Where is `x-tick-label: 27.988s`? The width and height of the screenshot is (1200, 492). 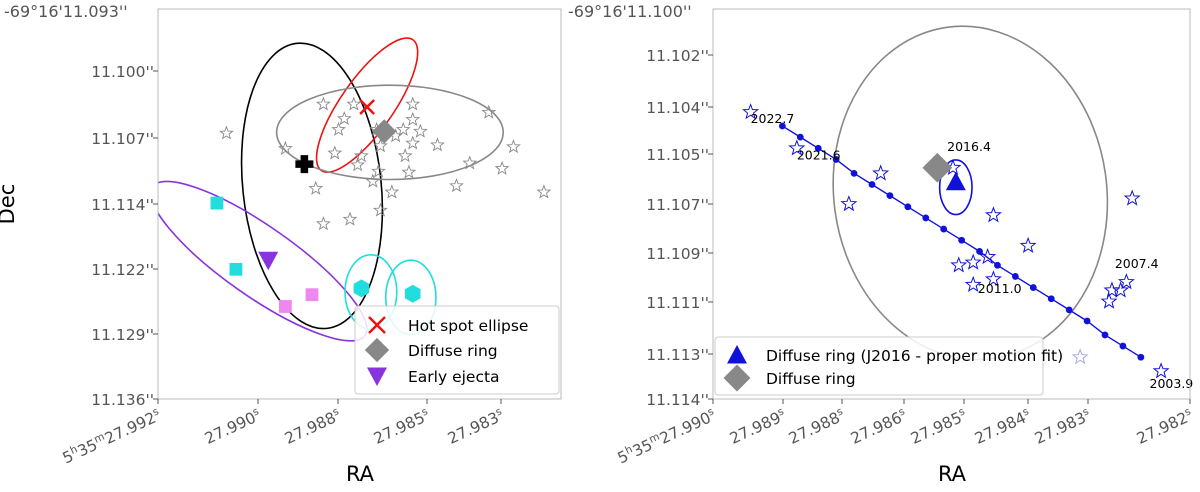 x-tick-label: 27.988s is located at coordinates (313, 426).